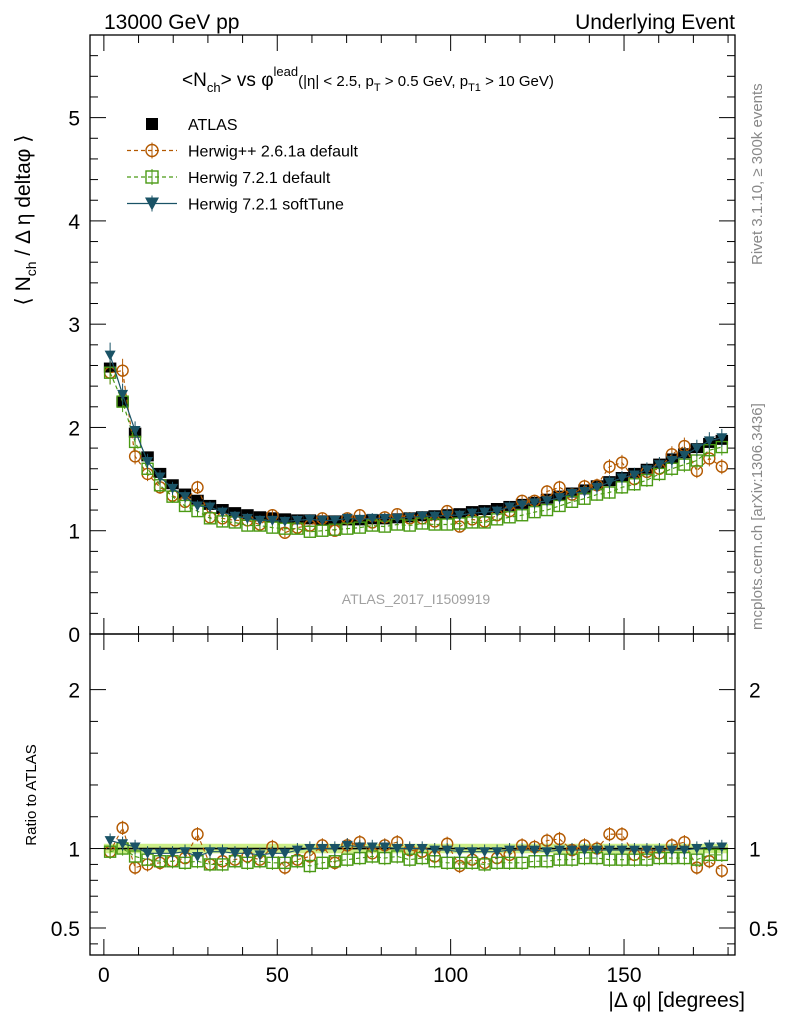 This screenshot has height=1029, width=786. I want to click on x-tick-label: 100, so click(450, 975).